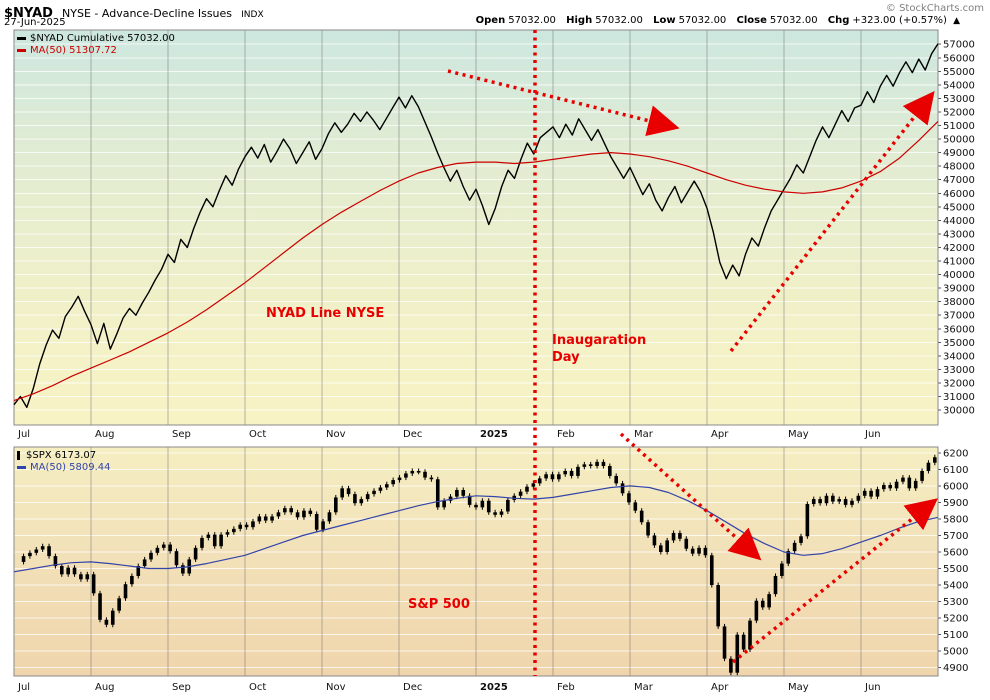 The width and height of the screenshot is (990, 700). I want to click on y-axis-label: 5000, so click(955, 652).